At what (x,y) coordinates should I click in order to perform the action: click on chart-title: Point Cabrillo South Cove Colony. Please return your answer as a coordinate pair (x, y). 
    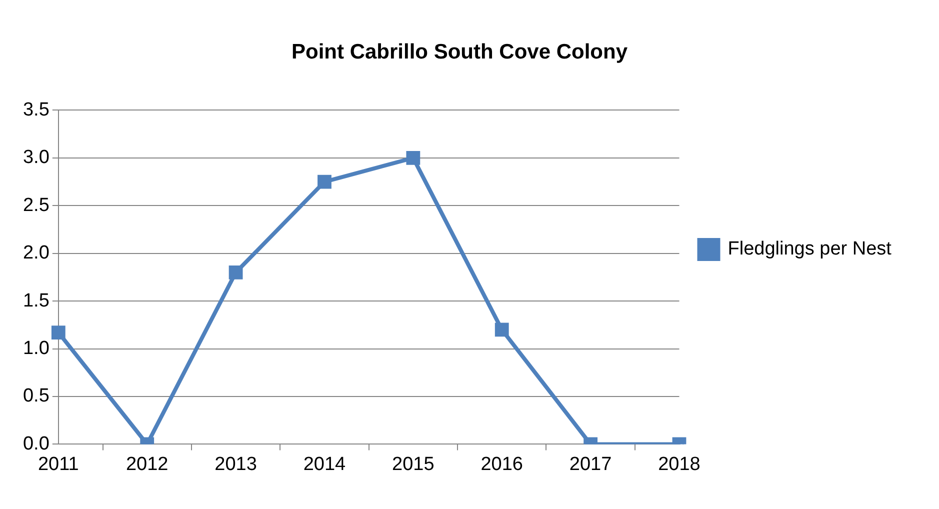
    Looking at the image, I should click on (460, 52).